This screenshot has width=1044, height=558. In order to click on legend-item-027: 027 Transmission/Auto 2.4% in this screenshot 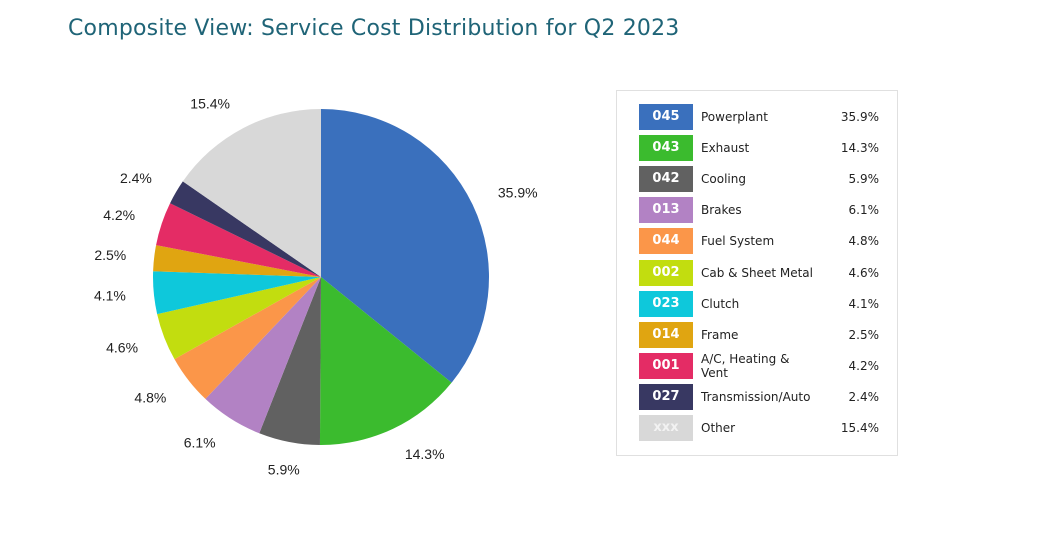, I will do `click(759, 396)`.